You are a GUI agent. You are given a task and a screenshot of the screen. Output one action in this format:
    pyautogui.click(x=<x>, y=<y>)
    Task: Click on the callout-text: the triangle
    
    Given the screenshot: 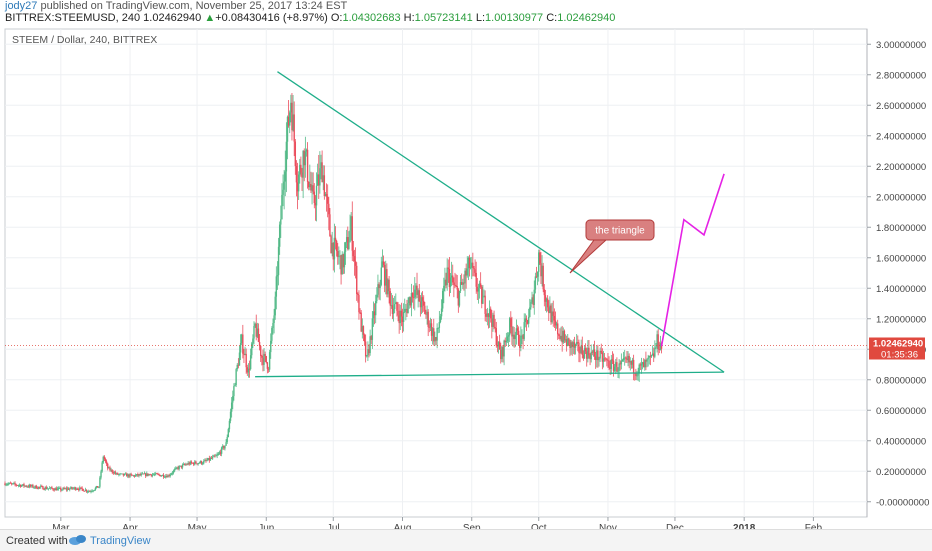 What is the action you would take?
    pyautogui.click(x=620, y=231)
    